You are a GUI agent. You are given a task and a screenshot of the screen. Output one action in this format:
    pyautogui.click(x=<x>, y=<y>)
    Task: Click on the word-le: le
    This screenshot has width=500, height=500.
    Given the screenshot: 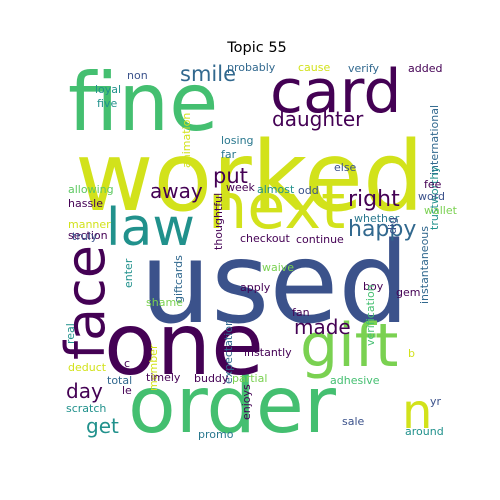 What is the action you would take?
    pyautogui.click(x=127, y=390)
    